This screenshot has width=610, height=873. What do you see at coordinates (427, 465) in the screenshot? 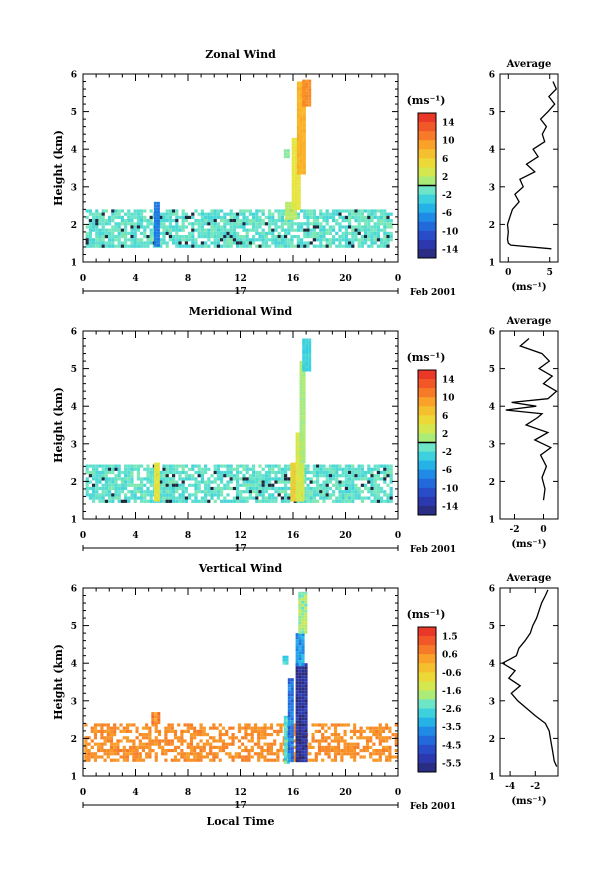
I see `colorbar-segment` at bounding box center [427, 465].